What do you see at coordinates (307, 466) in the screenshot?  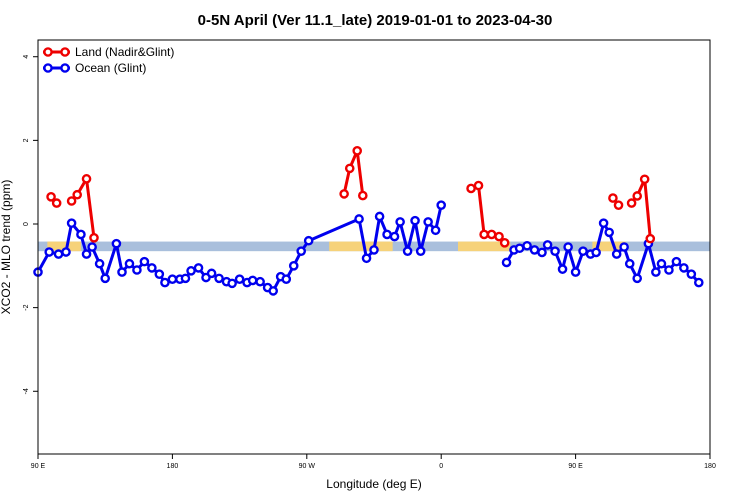 I see `x-tick-label: 90 W` at bounding box center [307, 466].